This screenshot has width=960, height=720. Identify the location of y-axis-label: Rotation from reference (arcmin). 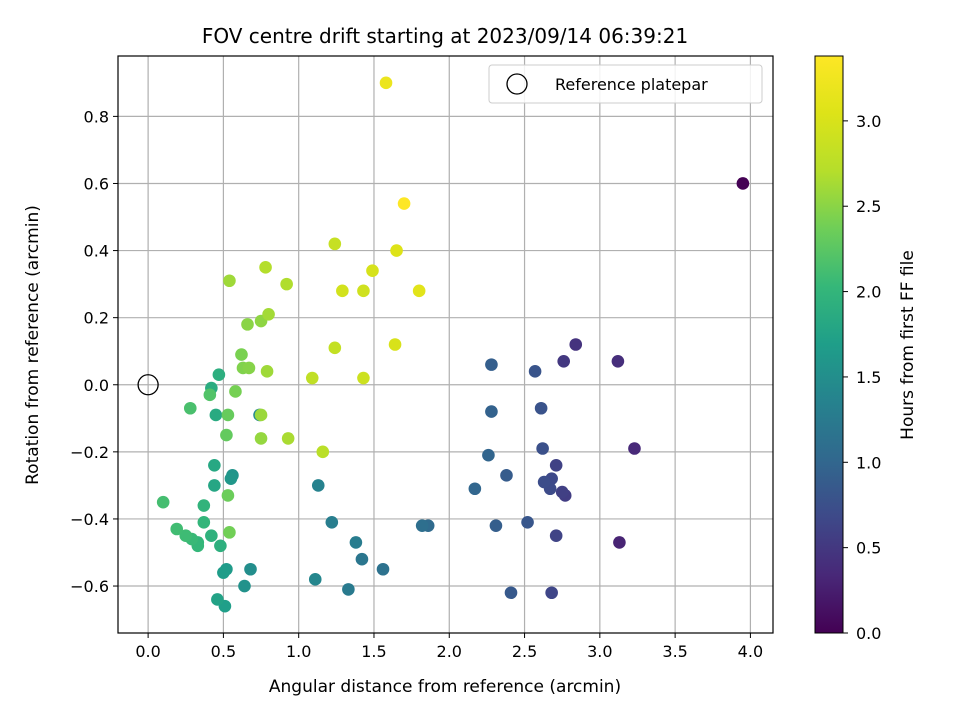
(33, 345).